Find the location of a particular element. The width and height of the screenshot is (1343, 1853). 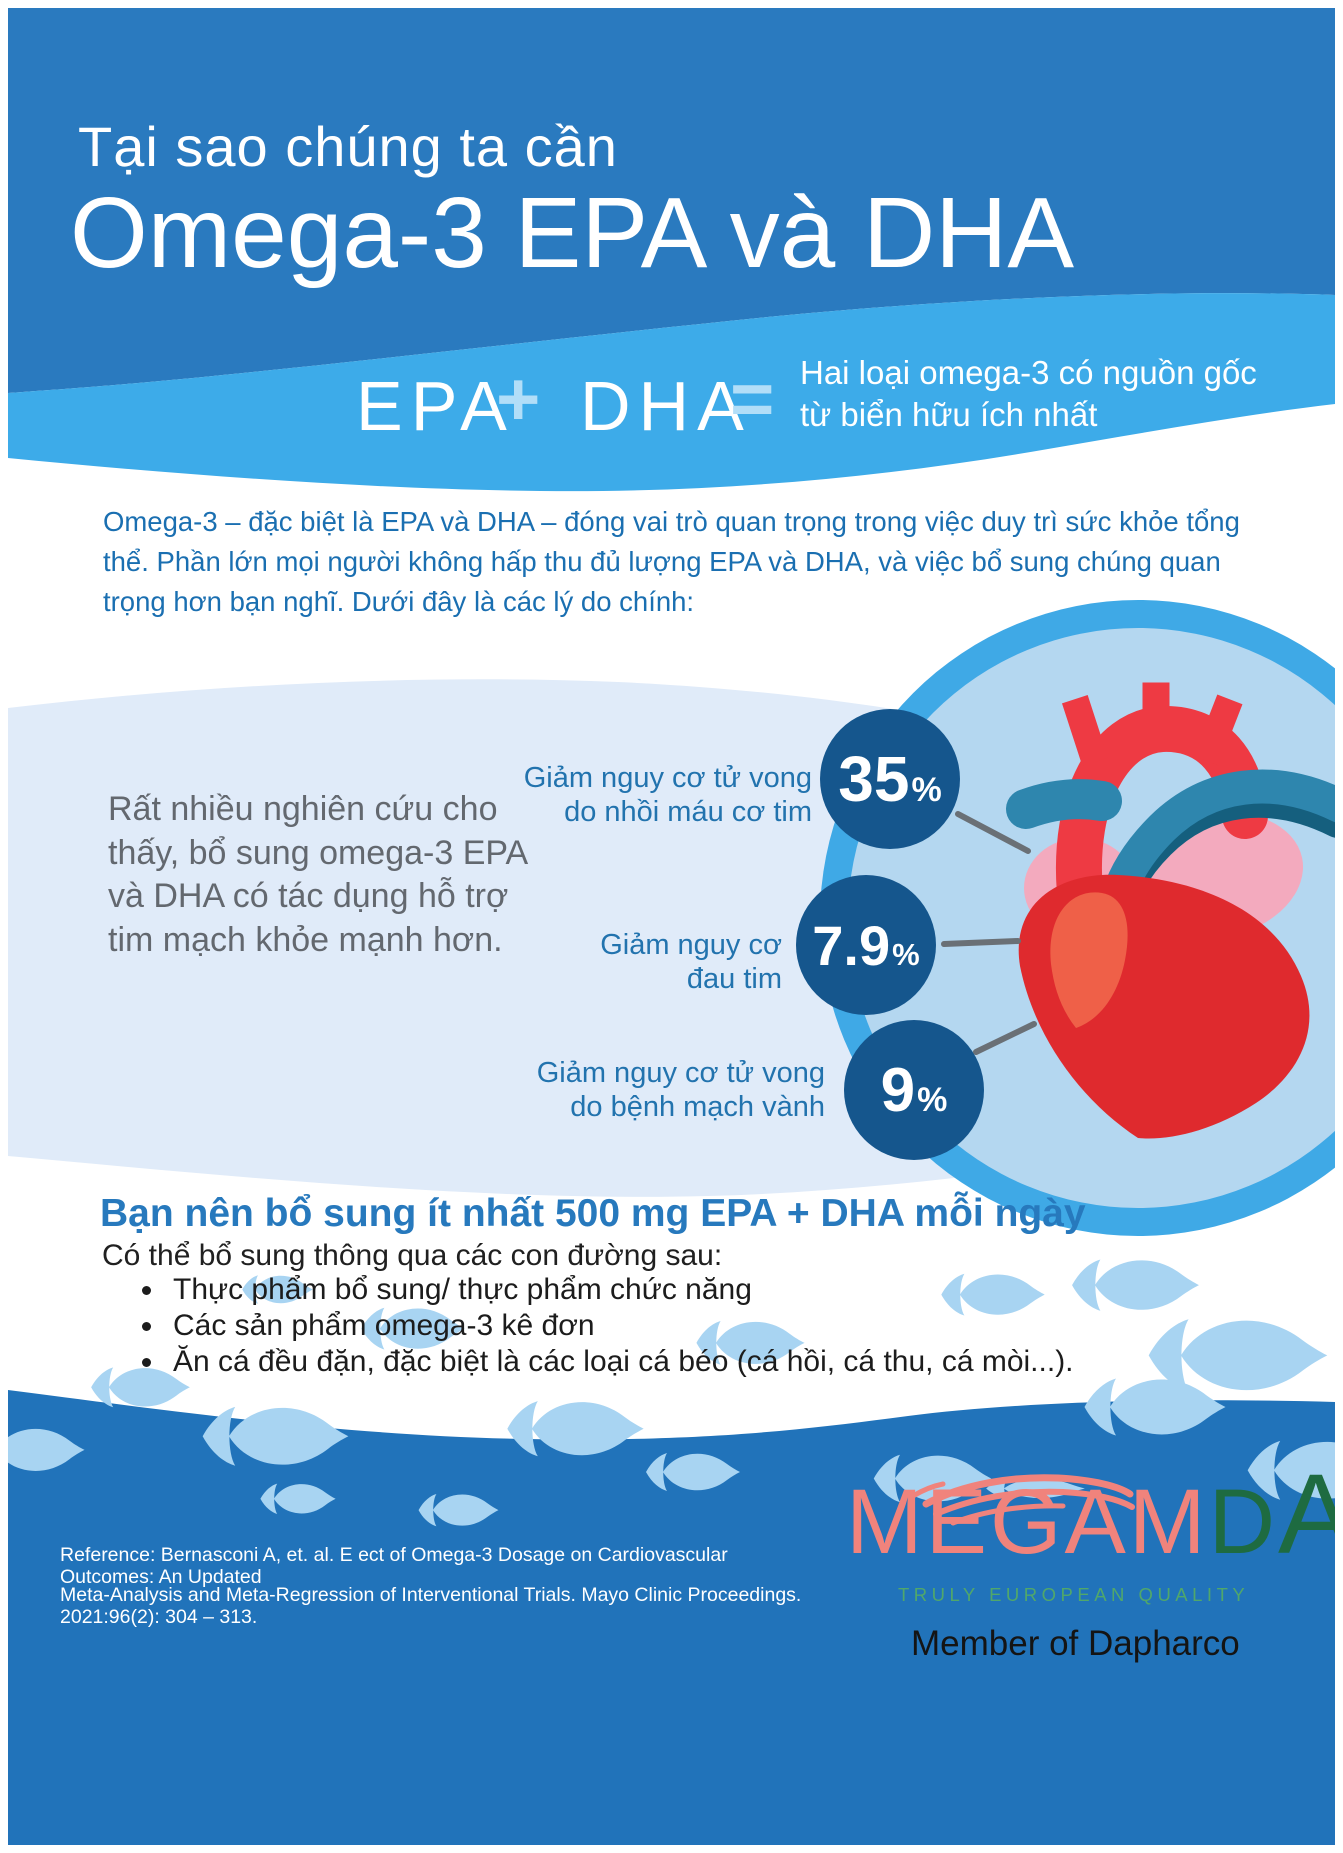

stat-badge-9: 9 % is located at coordinates (914, 1090).